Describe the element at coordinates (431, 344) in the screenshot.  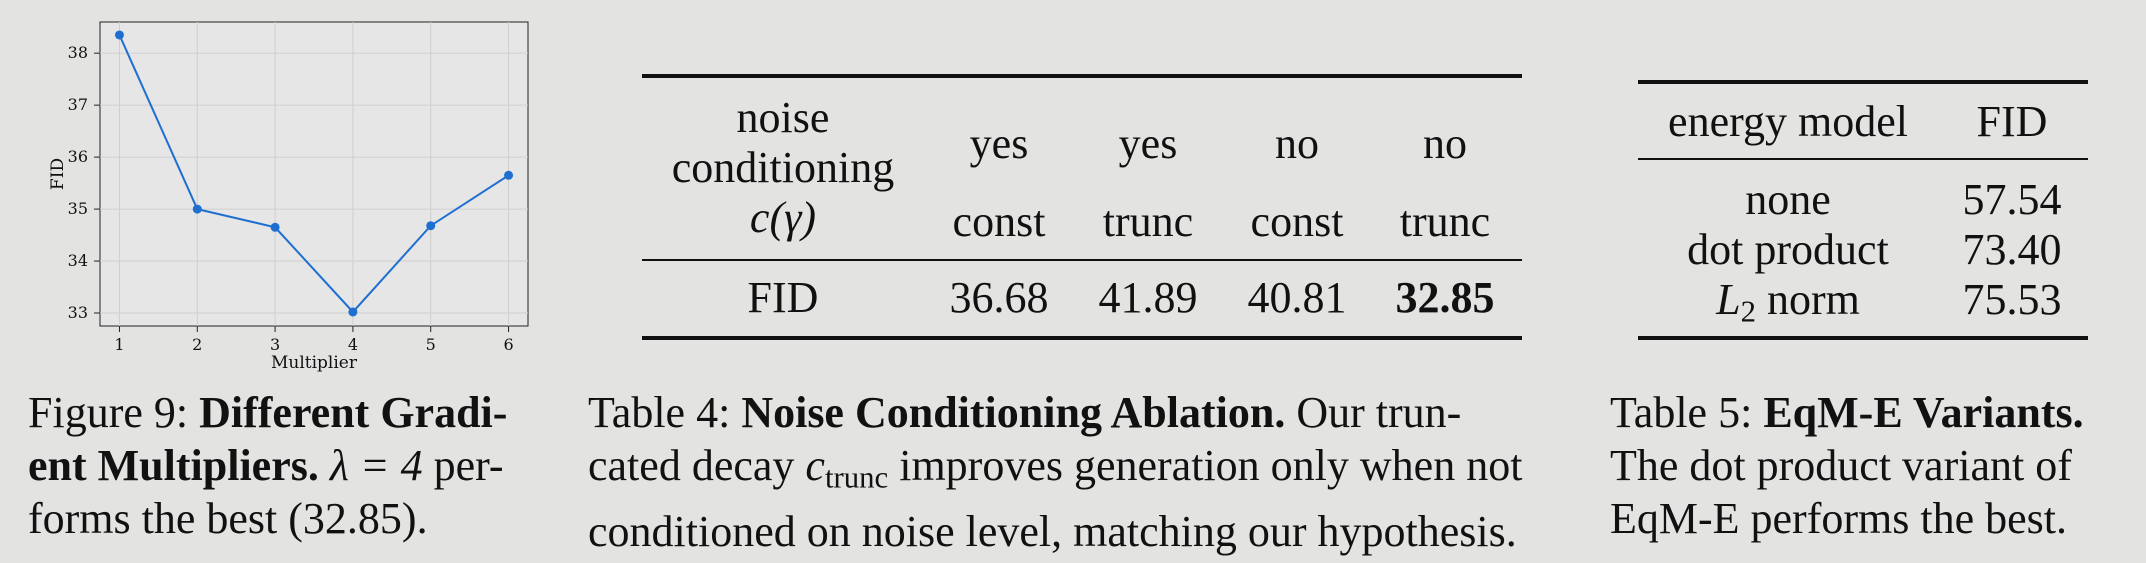
I see `x-tick-label: 5` at that location.